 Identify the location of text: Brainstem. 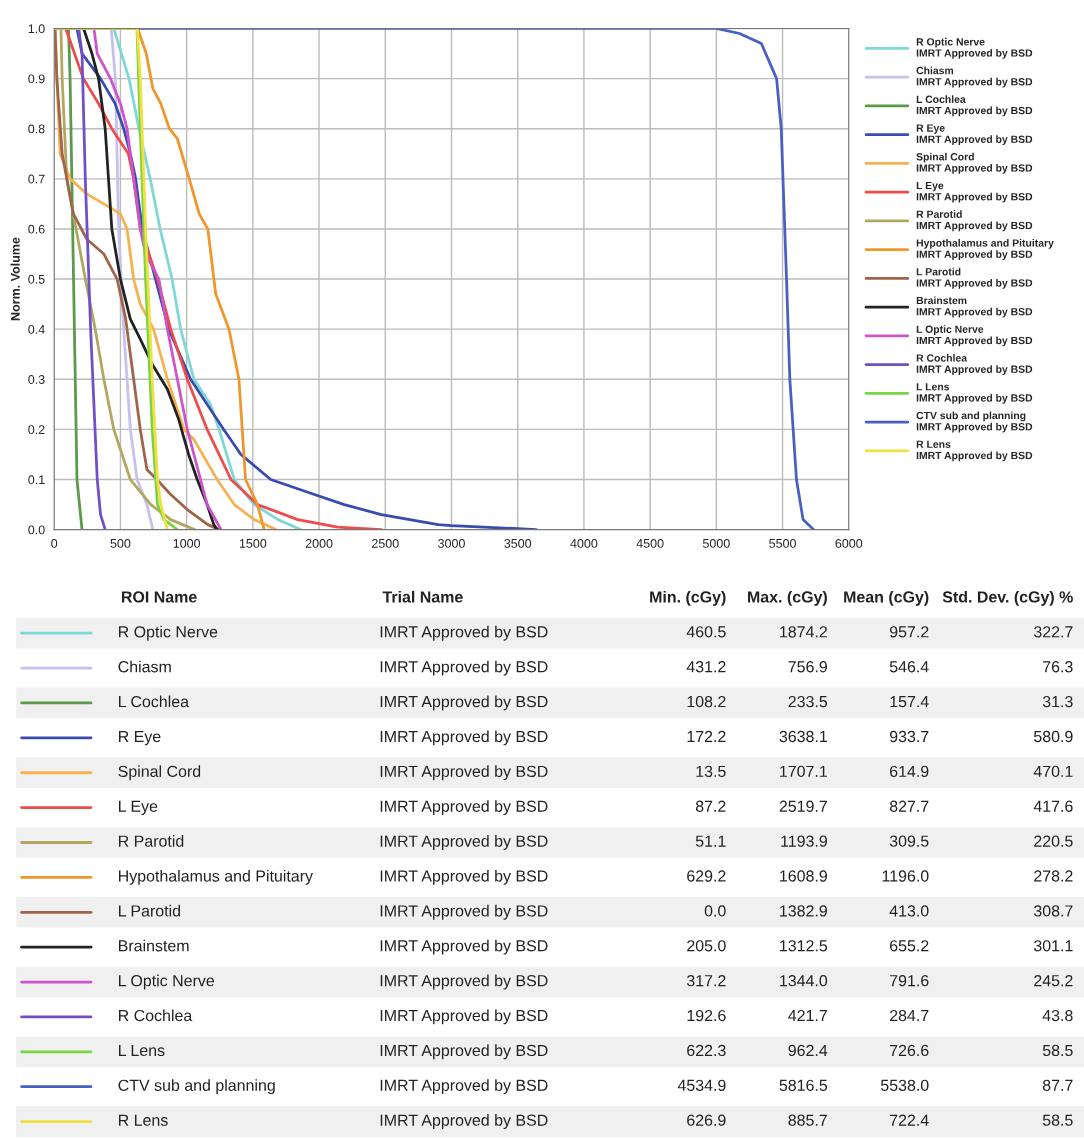
(154, 945).